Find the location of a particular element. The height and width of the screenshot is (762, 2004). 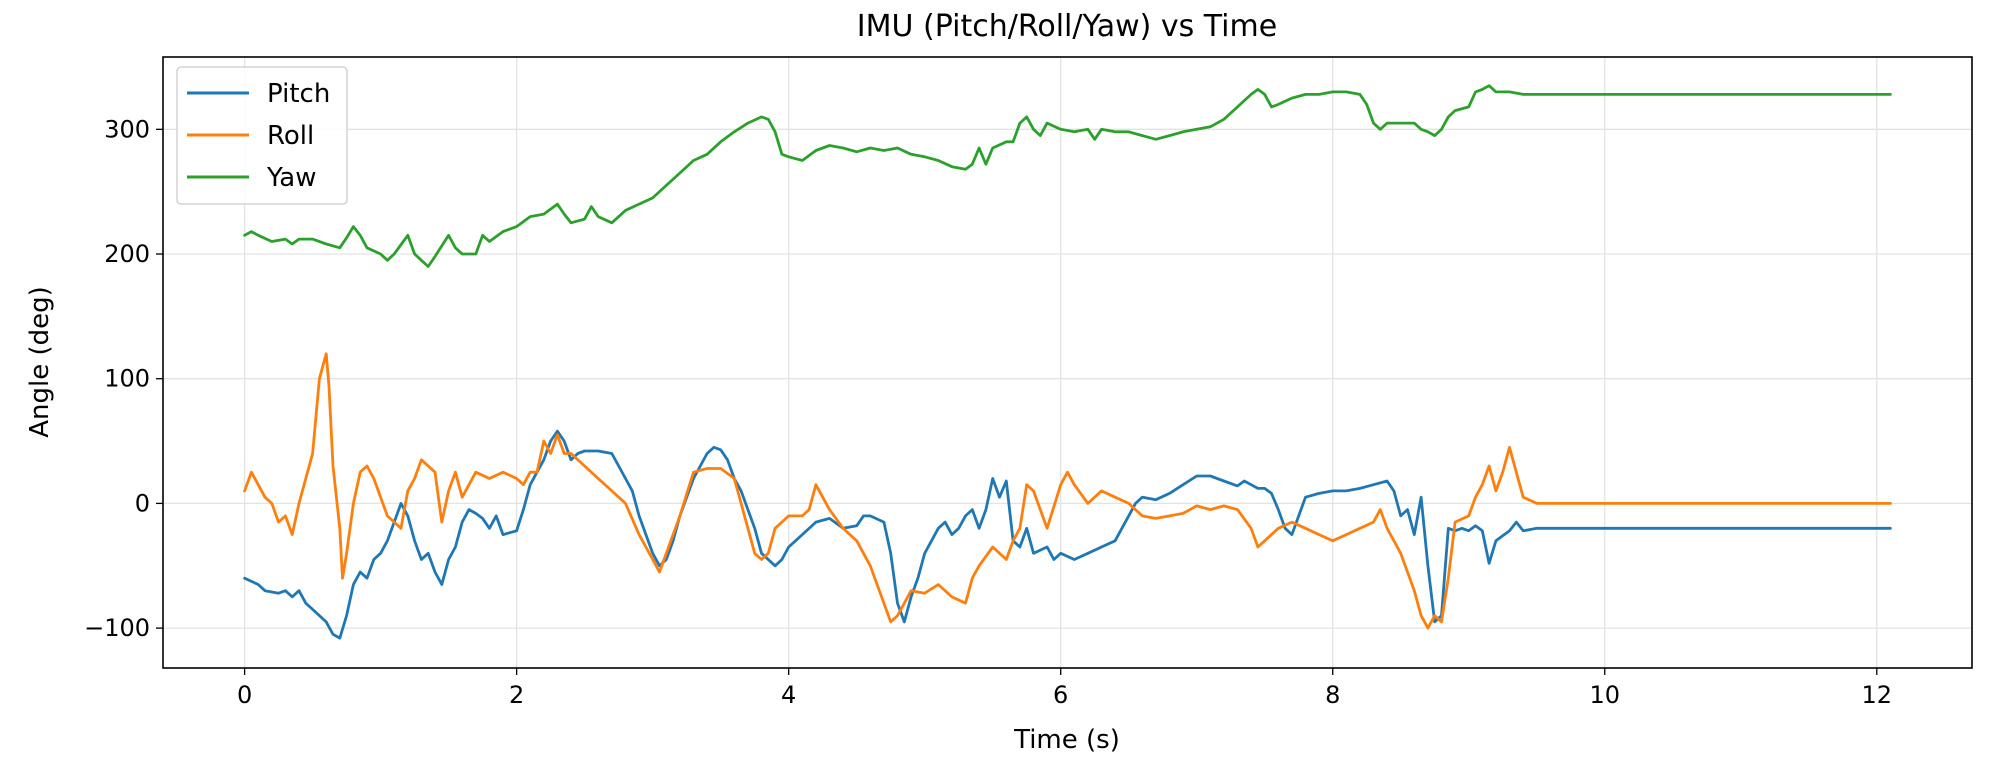

legend-label-roll: Roll is located at coordinates (290, 136).